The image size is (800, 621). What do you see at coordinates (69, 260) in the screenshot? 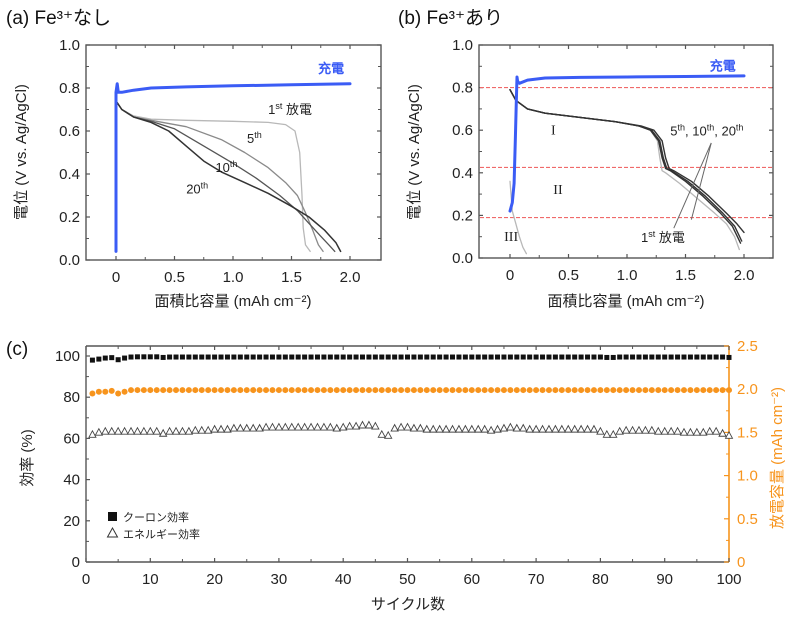
I see `y-tick-label: 0.0` at bounding box center [69, 260].